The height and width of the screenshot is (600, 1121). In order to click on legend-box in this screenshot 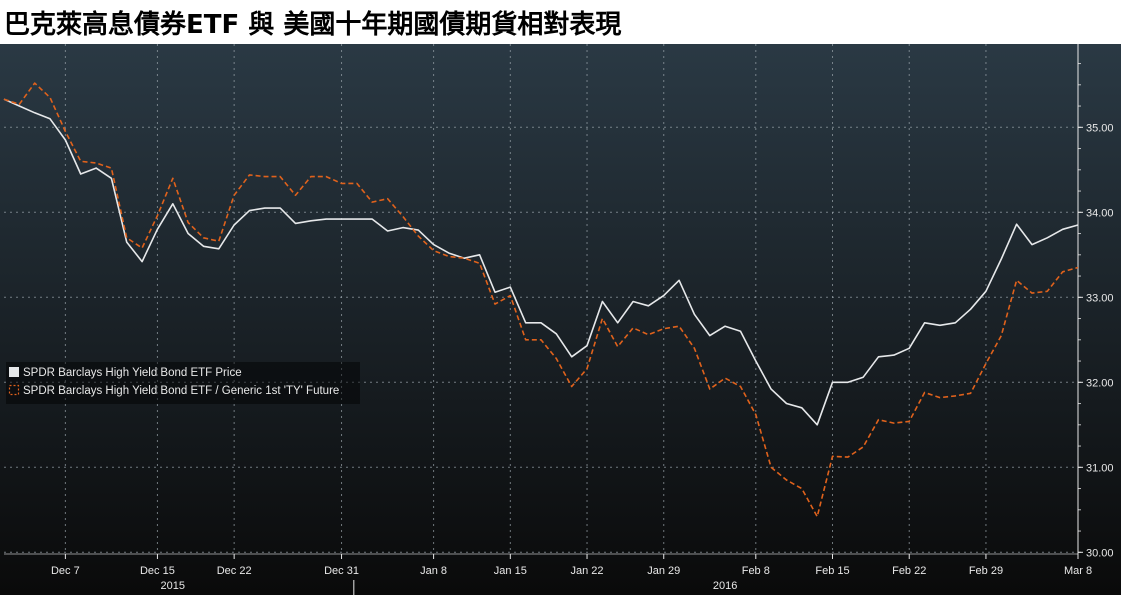, I will do `click(183, 383)`.